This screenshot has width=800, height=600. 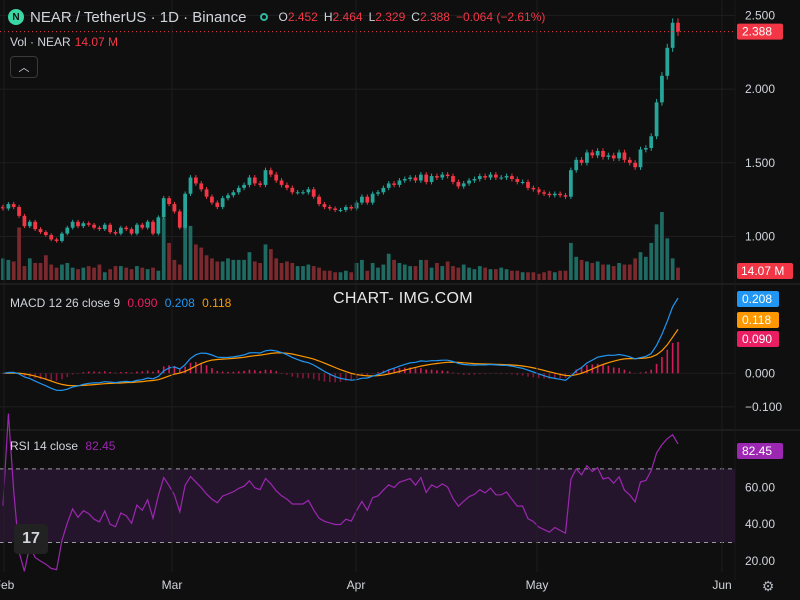 What do you see at coordinates (138, 17) in the screenshot?
I see `symbol-title: NEAR / TetherUS · 1D · Binance` at bounding box center [138, 17].